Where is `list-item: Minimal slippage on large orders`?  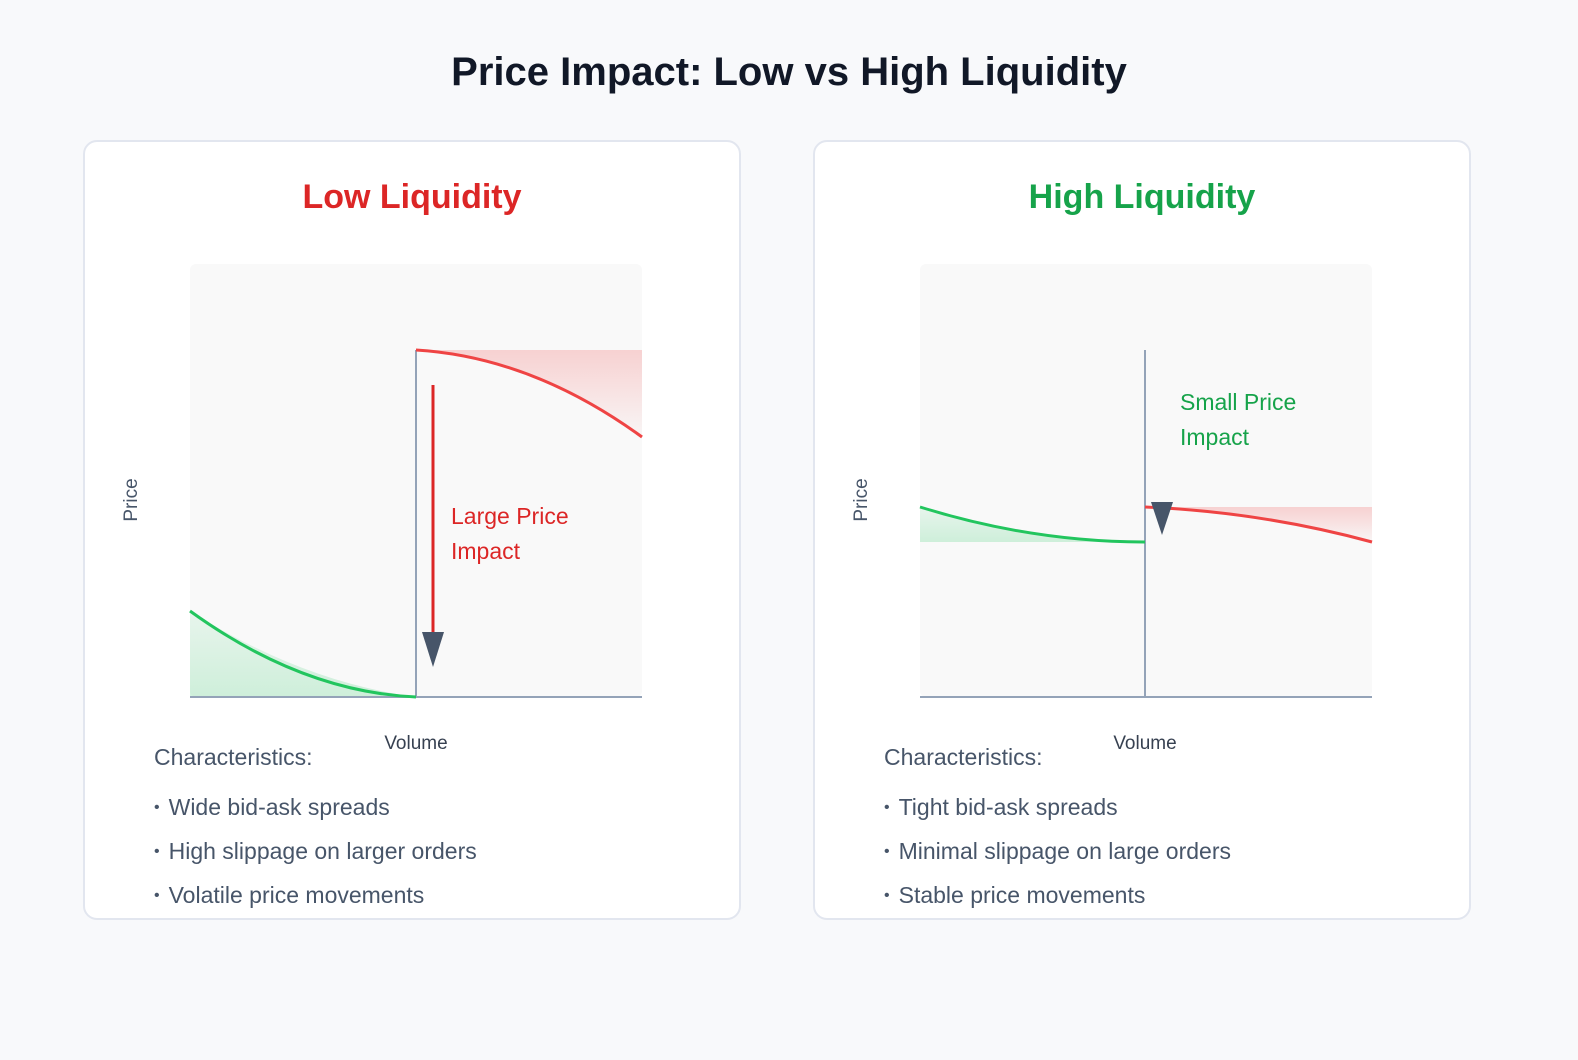
list-item: Minimal slippage on large orders is located at coordinates (1057, 860).